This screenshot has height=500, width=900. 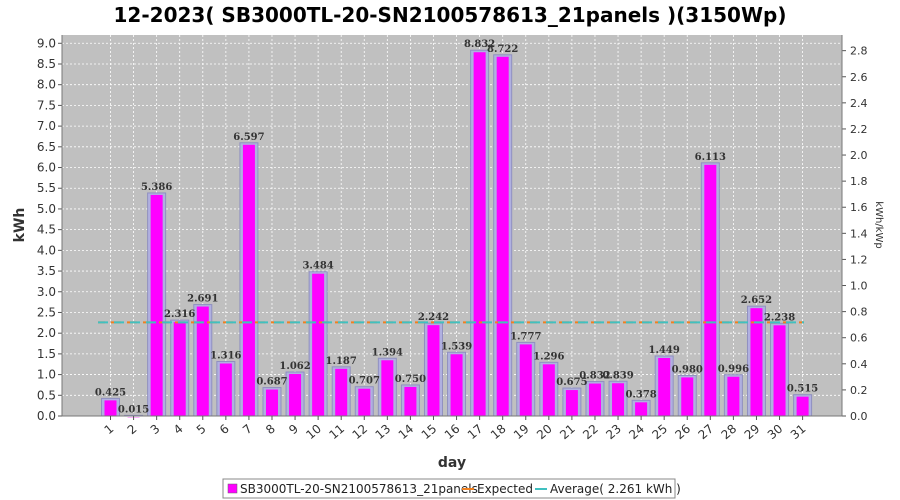 What do you see at coordinates (859, 390) in the screenshot?
I see `y2-tick-label: 0.2` at bounding box center [859, 390].